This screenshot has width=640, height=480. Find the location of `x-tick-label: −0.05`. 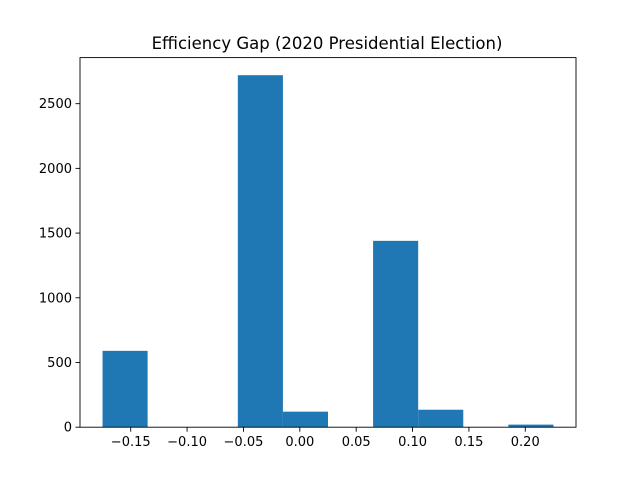

x-tick-label: −0.05 is located at coordinates (244, 442).